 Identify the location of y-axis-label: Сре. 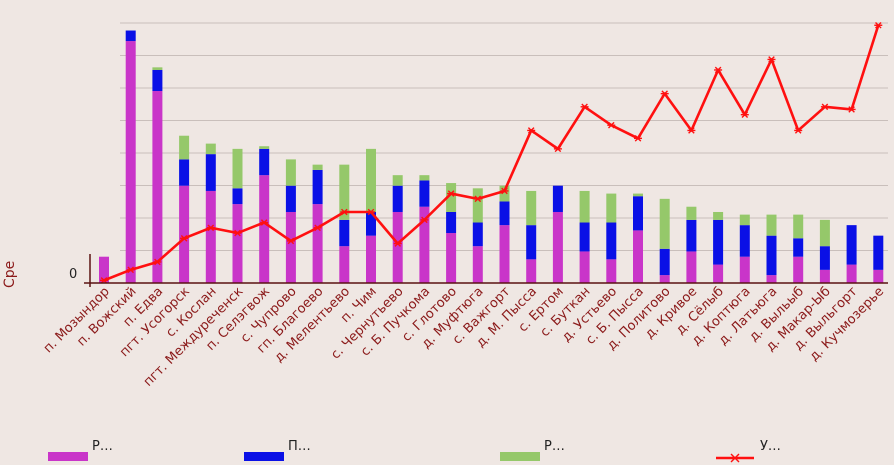
(10, 274).